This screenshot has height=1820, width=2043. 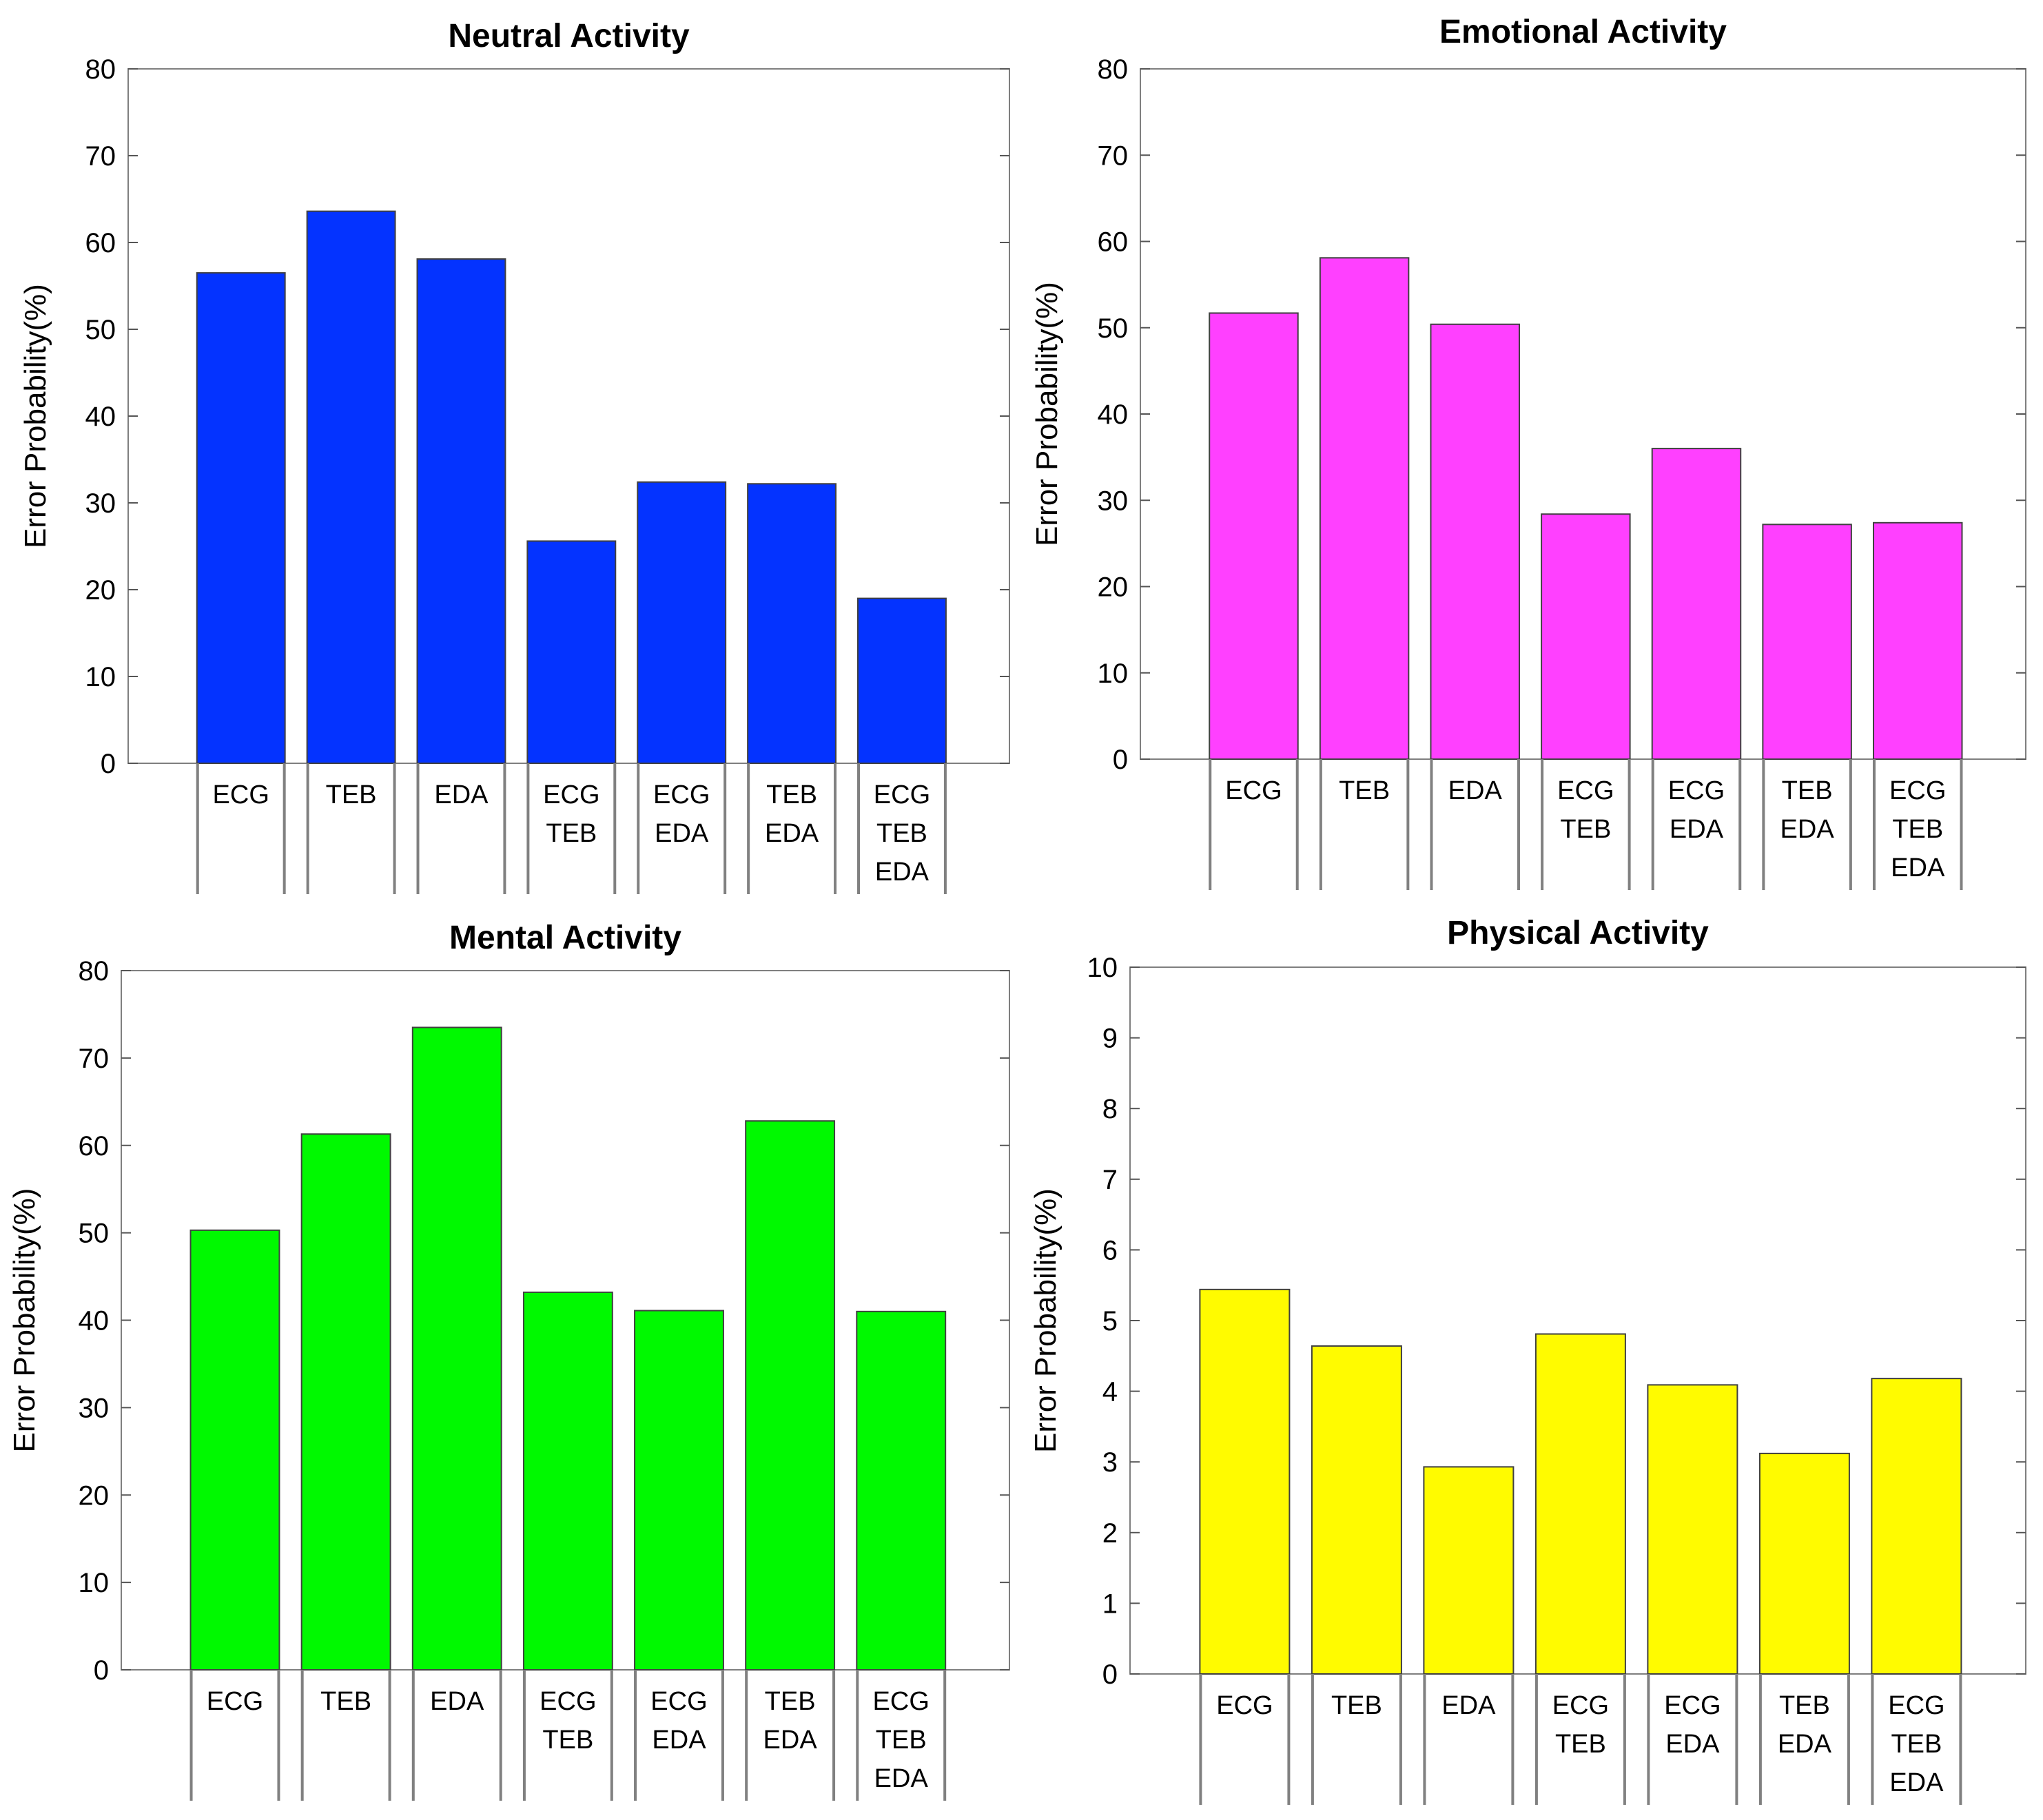 I want to click on y-tick-label: 1, so click(x=1110, y=1604).